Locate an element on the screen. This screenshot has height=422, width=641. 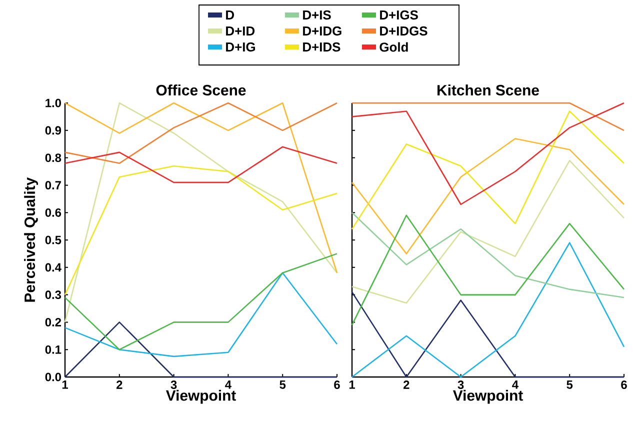
y-tick-label: 0.7 is located at coordinates (53, 185).